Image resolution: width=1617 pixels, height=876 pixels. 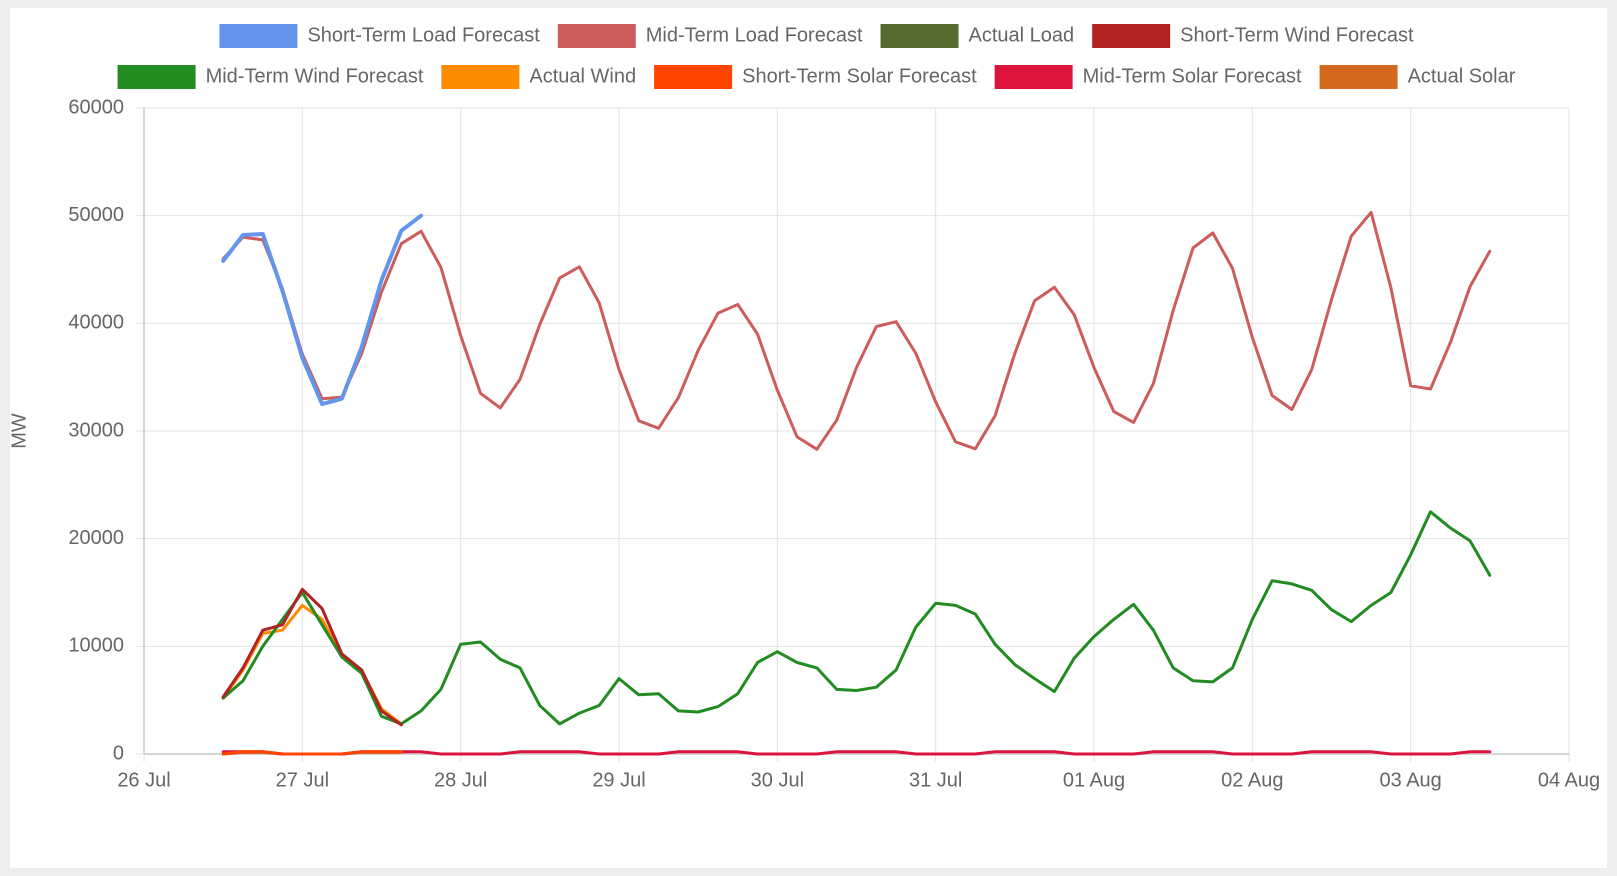 I want to click on y-tick-label: 30000, so click(x=96, y=430).